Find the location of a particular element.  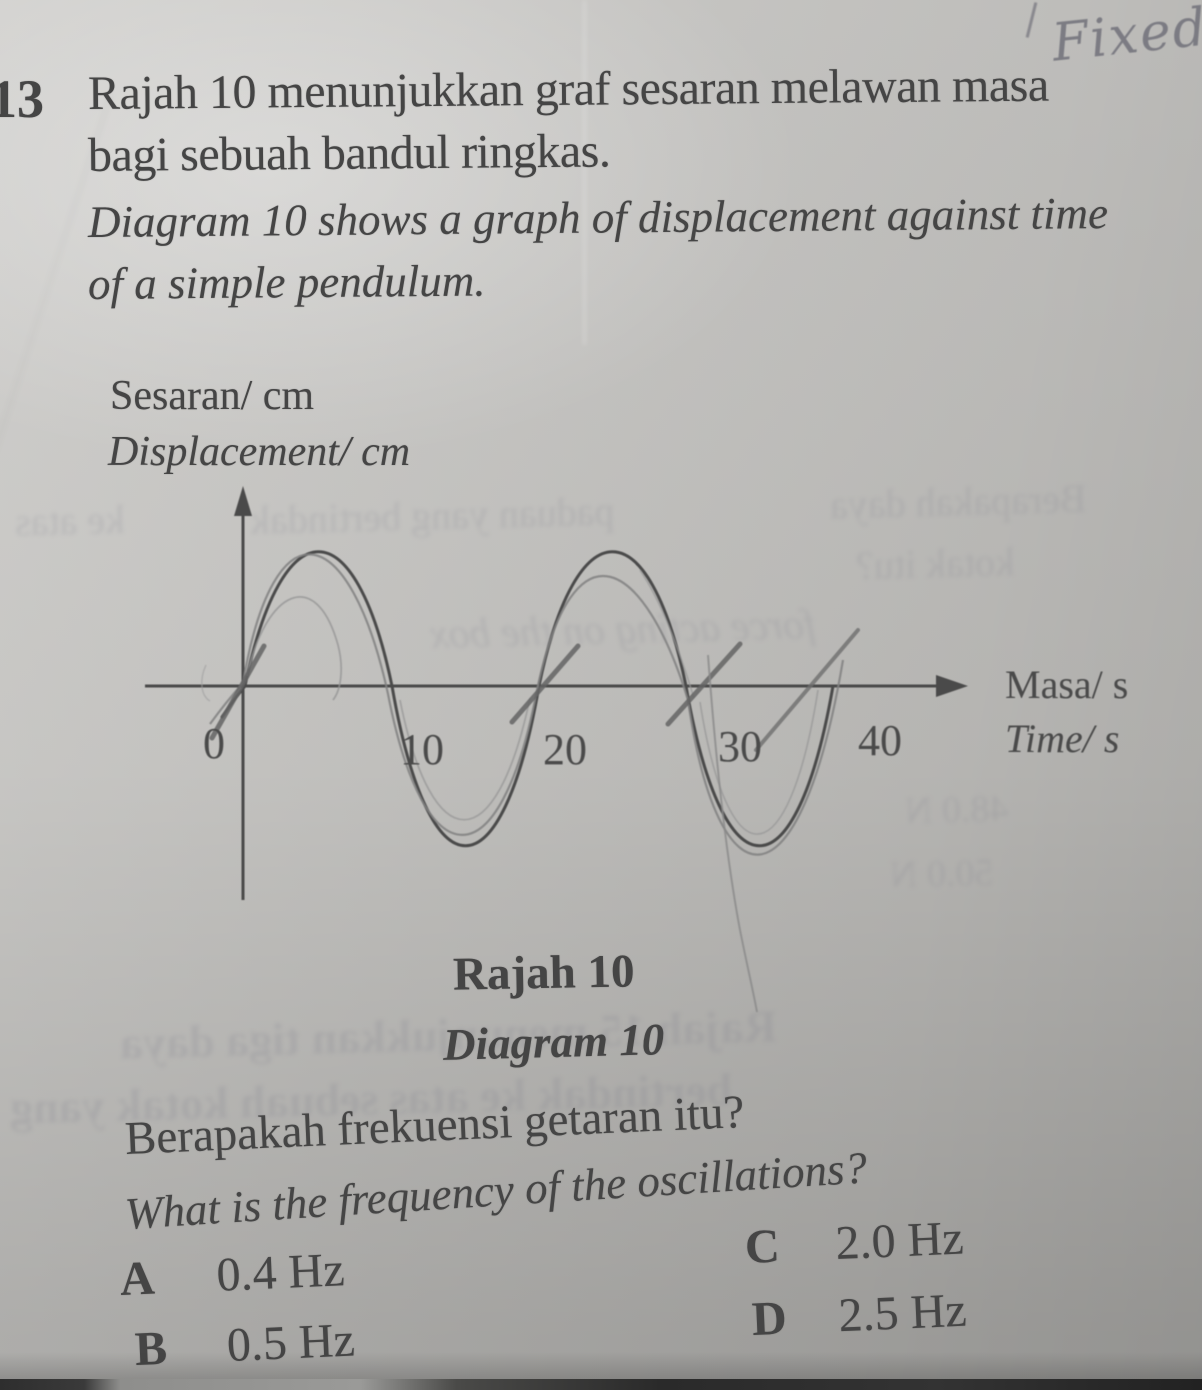

displacement-curve is located at coordinates (527, 698).